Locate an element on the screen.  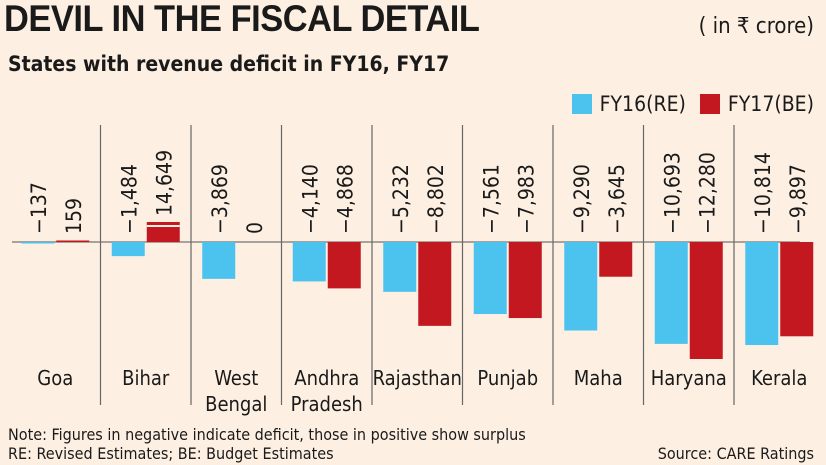
category-label: Andhra is located at coordinates (326, 378).